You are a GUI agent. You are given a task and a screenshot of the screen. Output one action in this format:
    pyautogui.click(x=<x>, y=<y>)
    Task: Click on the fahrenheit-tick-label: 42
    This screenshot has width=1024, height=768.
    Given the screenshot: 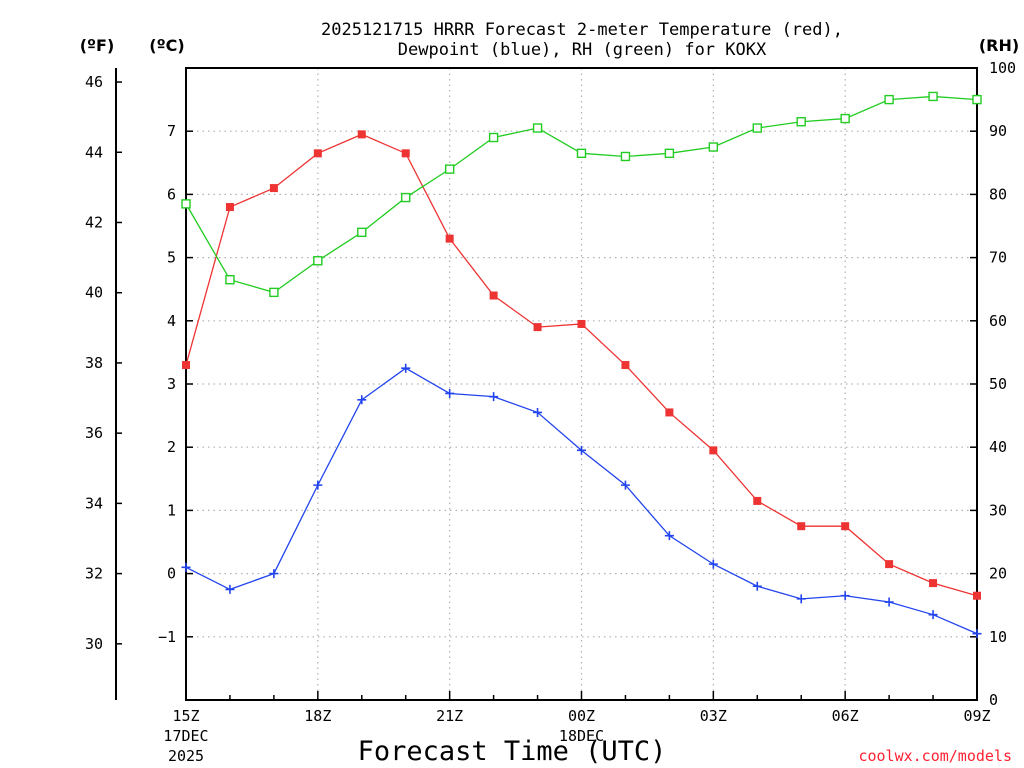 What is the action you would take?
    pyautogui.click(x=94, y=222)
    